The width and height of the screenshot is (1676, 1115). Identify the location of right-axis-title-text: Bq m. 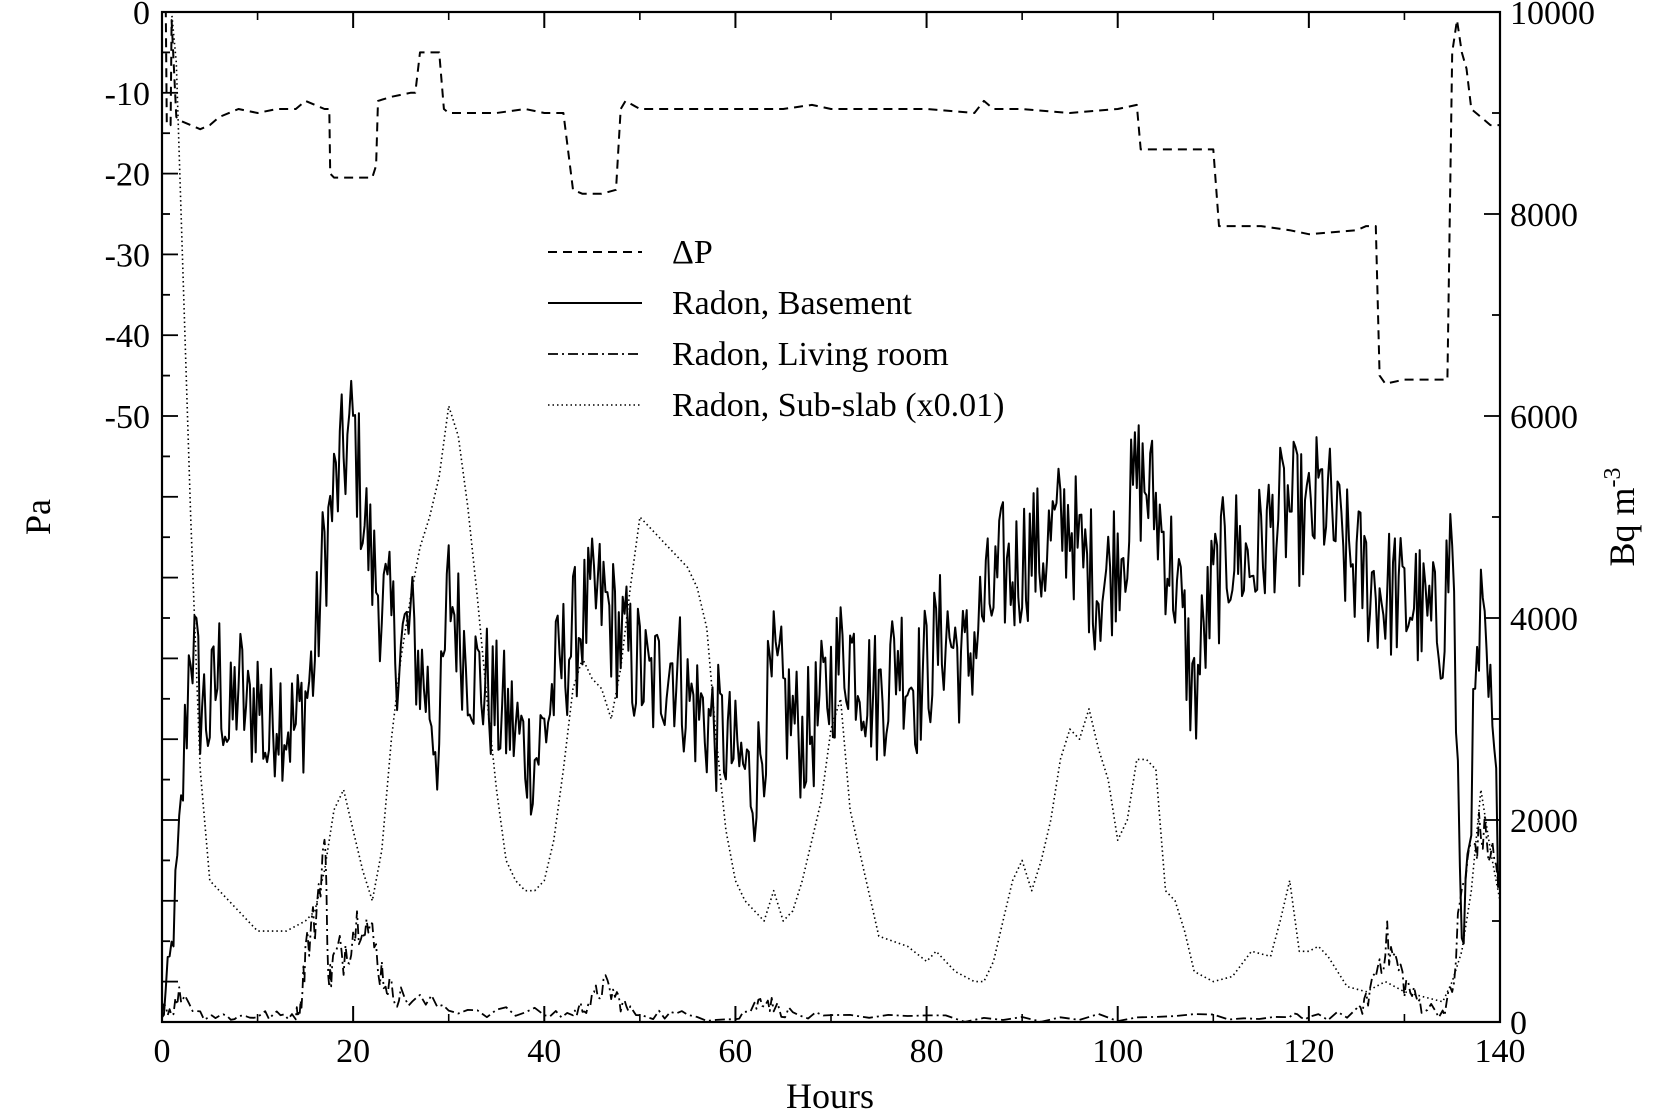
(1622, 526).